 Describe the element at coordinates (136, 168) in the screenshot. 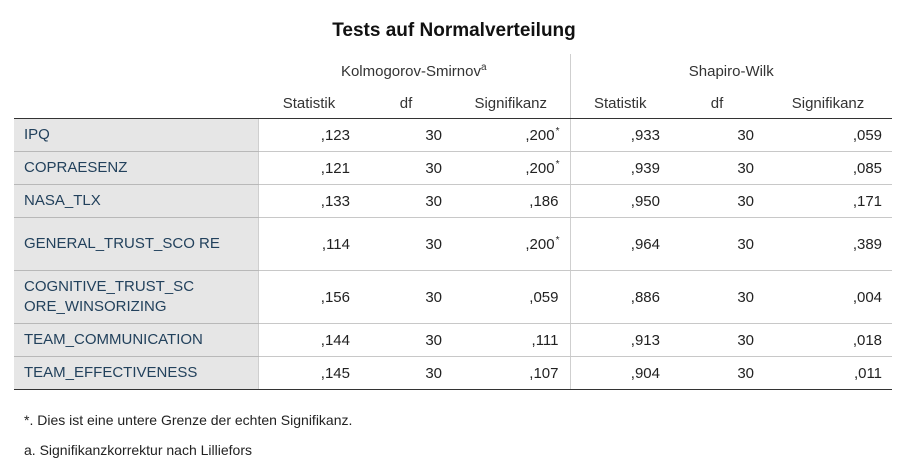

I see `row-label: COPRAESENZ` at that location.